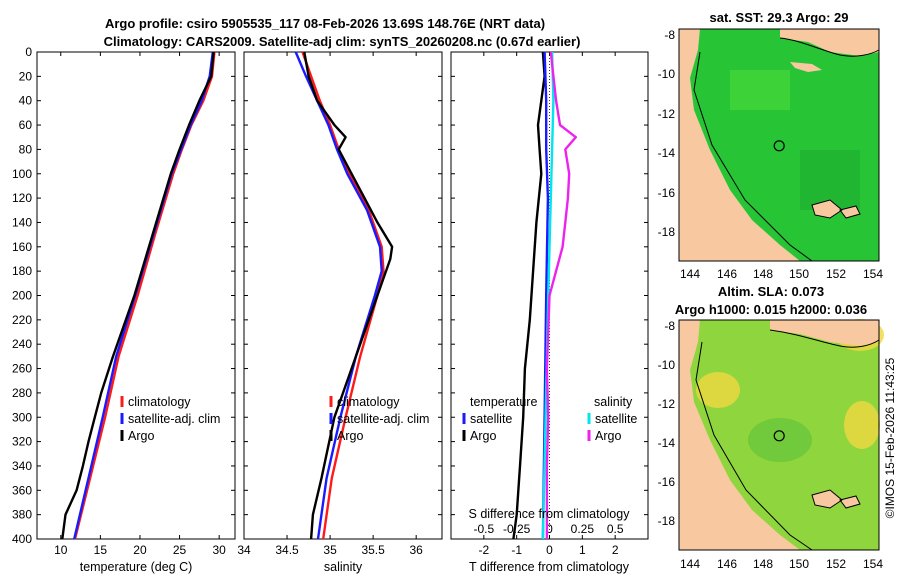 The height and width of the screenshot is (580, 900). I want to click on sst-argo-marker, so click(779, 146).